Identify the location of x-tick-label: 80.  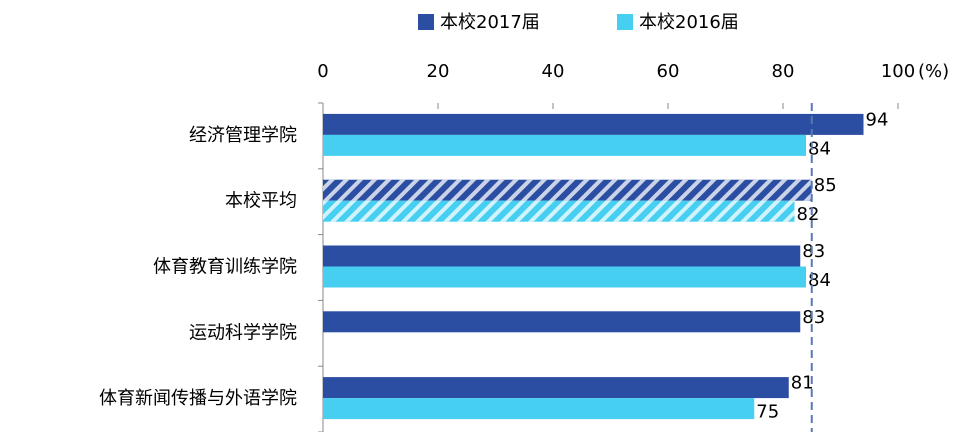
(783, 71).